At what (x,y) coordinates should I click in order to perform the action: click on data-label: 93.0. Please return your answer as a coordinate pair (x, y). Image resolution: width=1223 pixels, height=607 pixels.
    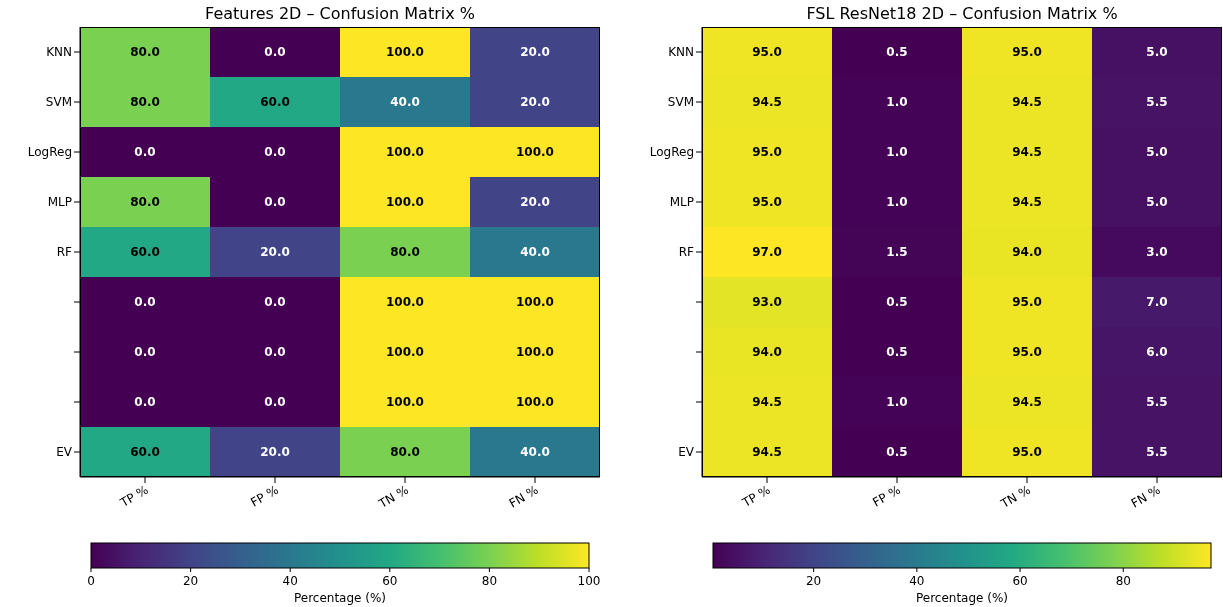
    Looking at the image, I should click on (767, 302).